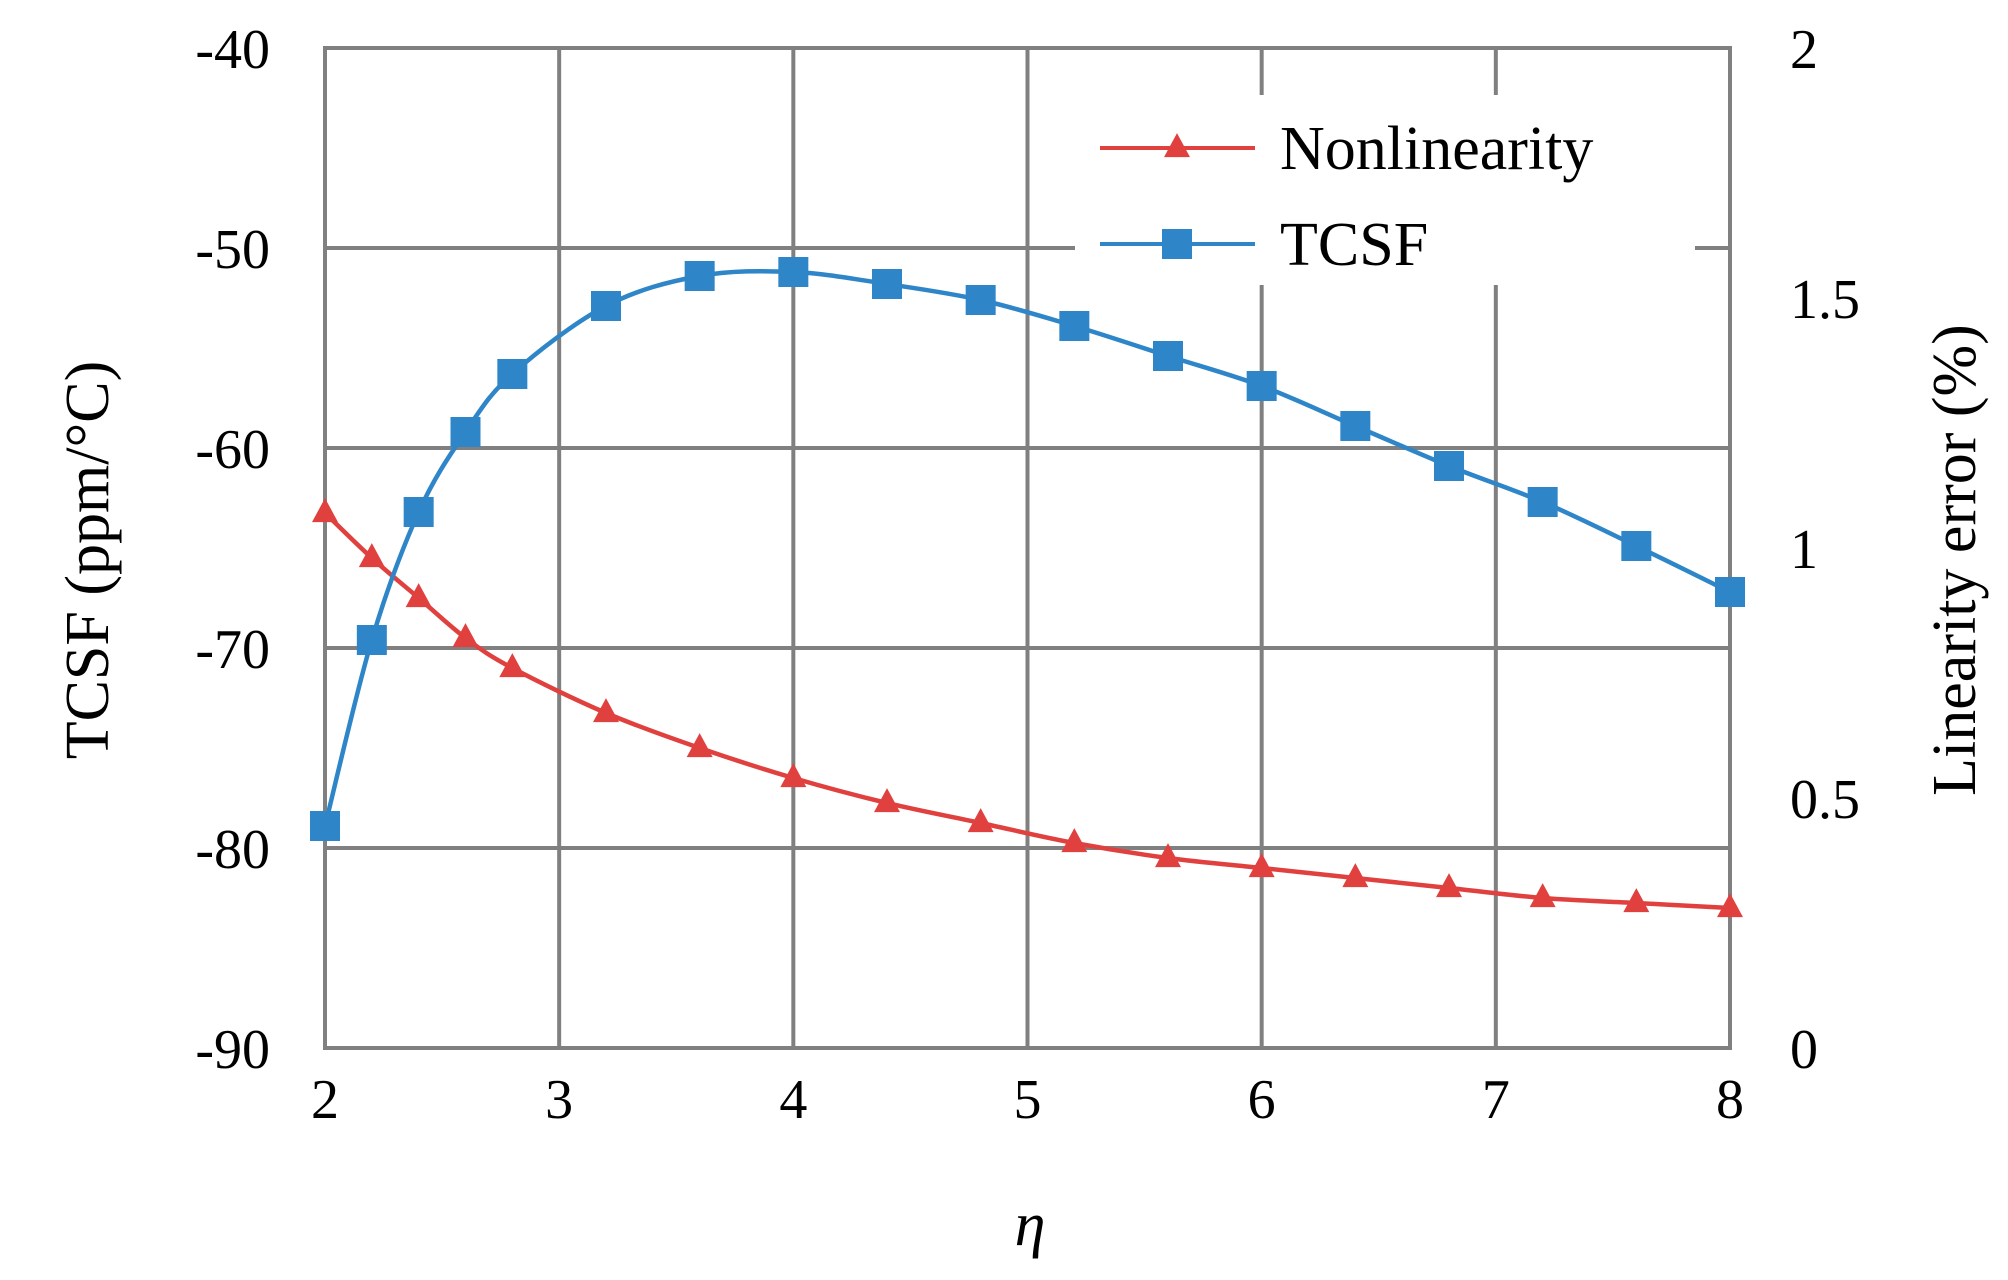 This screenshot has height=1280, width=2008. What do you see at coordinates (1804, 50) in the screenshot?
I see `y-right-tick-label: 2` at bounding box center [1804, 50].